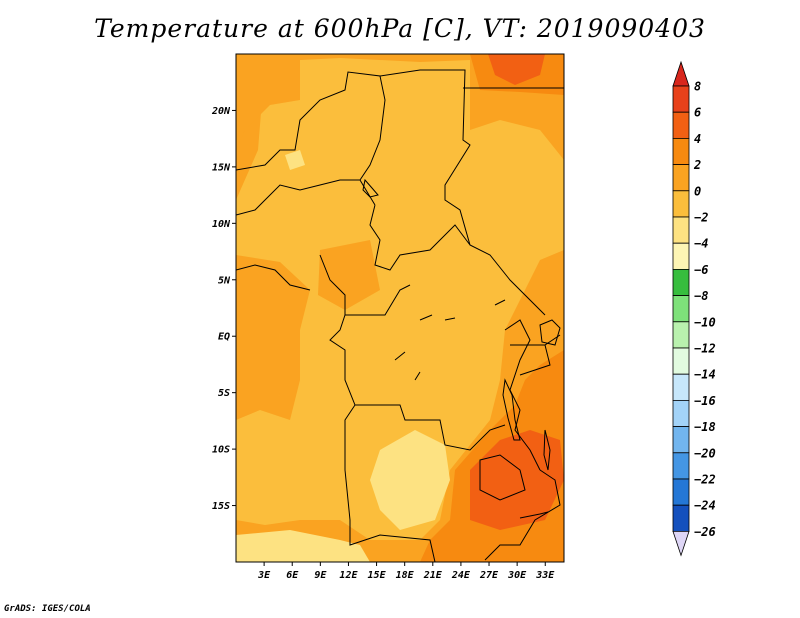 The height and width of the screenshot is (618, 800). Describe the element at coordinates (461, 575) in the screenshot. I see `lon-tick-label: 24E` at that location.